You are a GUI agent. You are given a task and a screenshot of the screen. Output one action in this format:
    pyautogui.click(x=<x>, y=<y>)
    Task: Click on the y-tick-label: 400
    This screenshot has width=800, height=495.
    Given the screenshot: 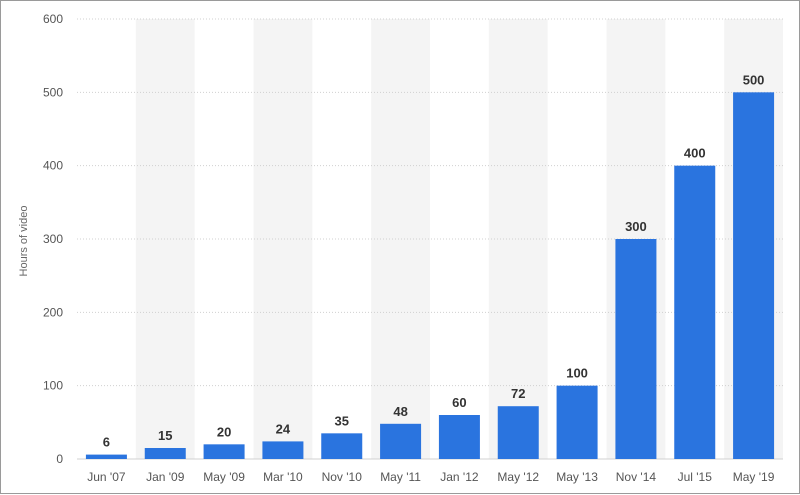 What is the action you would take?
    pyautogui.click(x=53, y=166)
    